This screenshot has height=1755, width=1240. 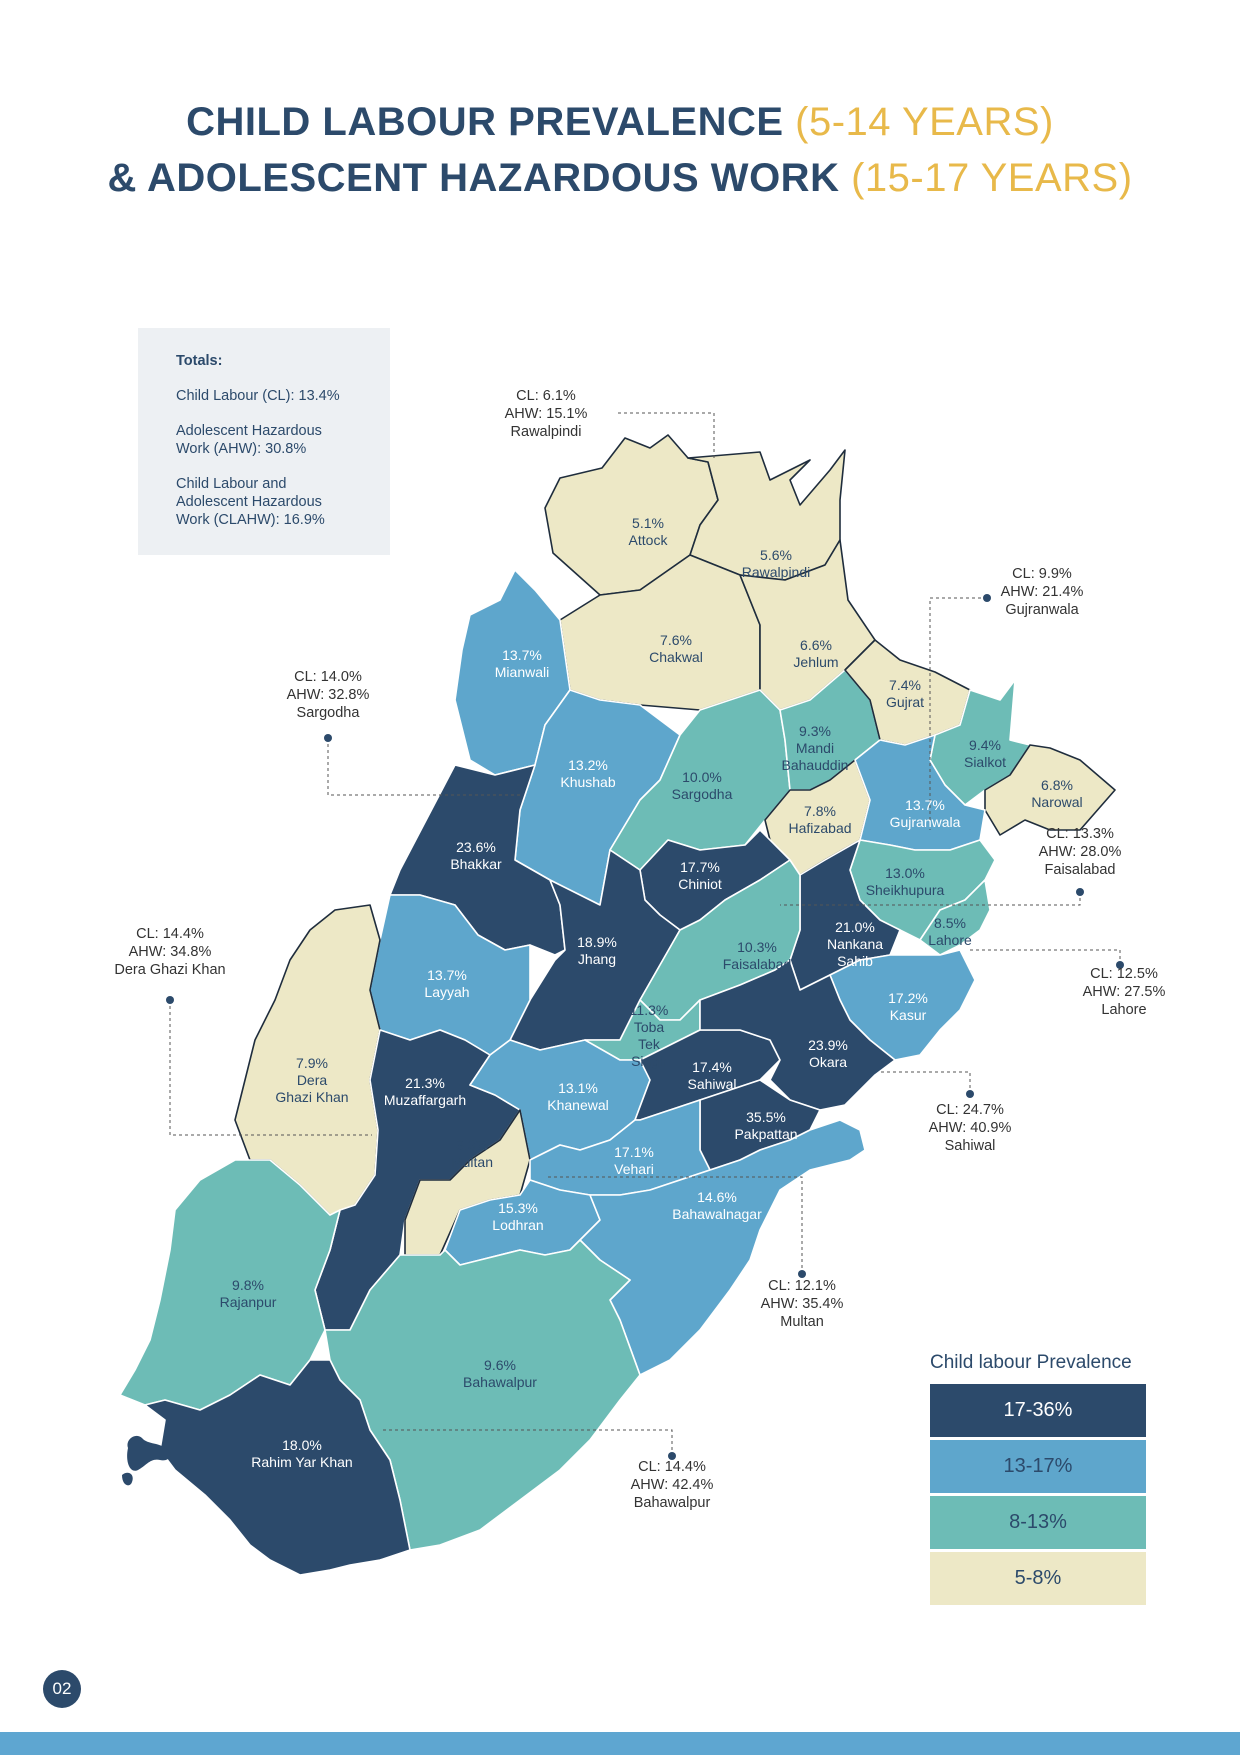 What do you see at coordinates (1042, 592) in the screenshot?
I see `callout-gujranwala: CL: 9.9% AHW: 21.4% Gujranwala` at bounding box center [1042, 592].